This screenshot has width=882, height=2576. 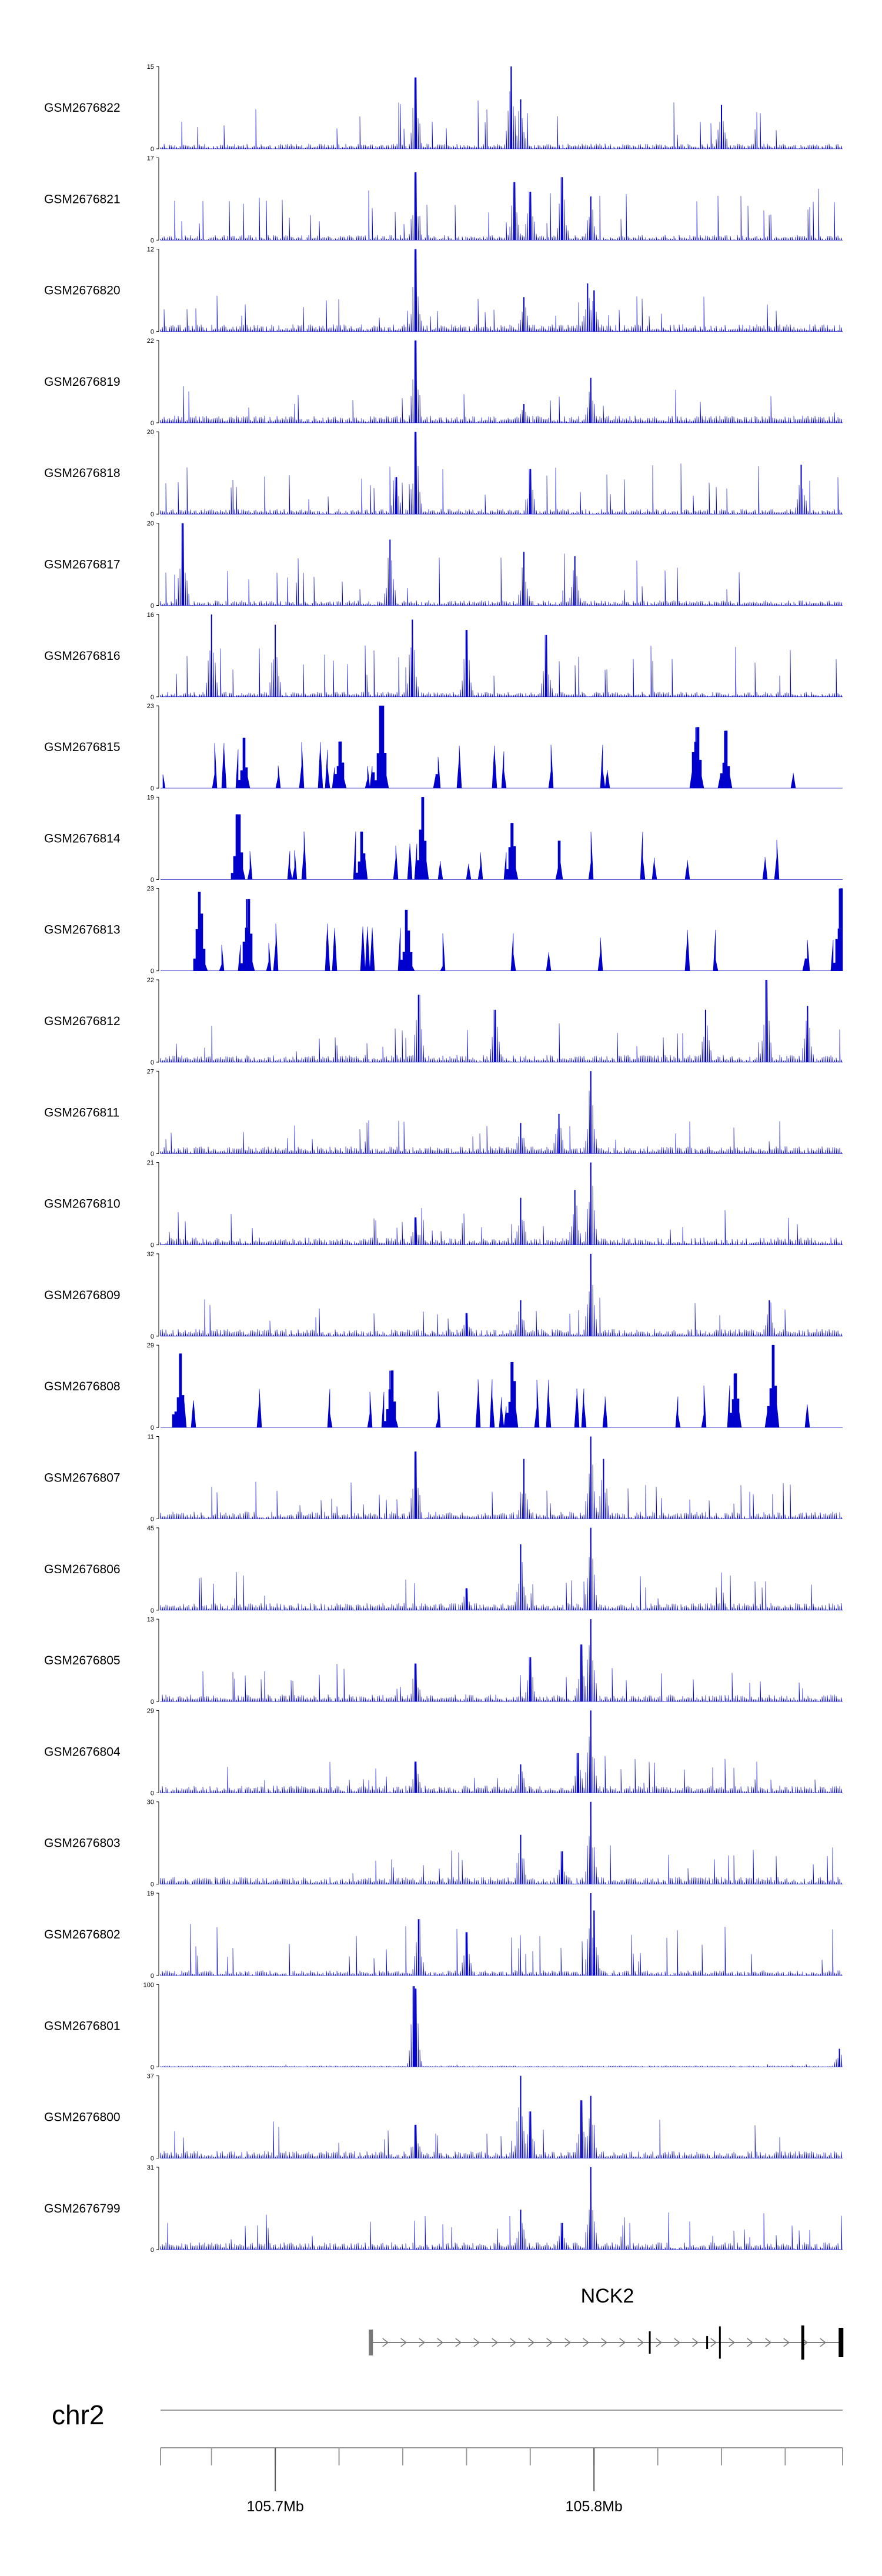 I want to click on track-label: GSM2676807, so click(x=82, y=1478).